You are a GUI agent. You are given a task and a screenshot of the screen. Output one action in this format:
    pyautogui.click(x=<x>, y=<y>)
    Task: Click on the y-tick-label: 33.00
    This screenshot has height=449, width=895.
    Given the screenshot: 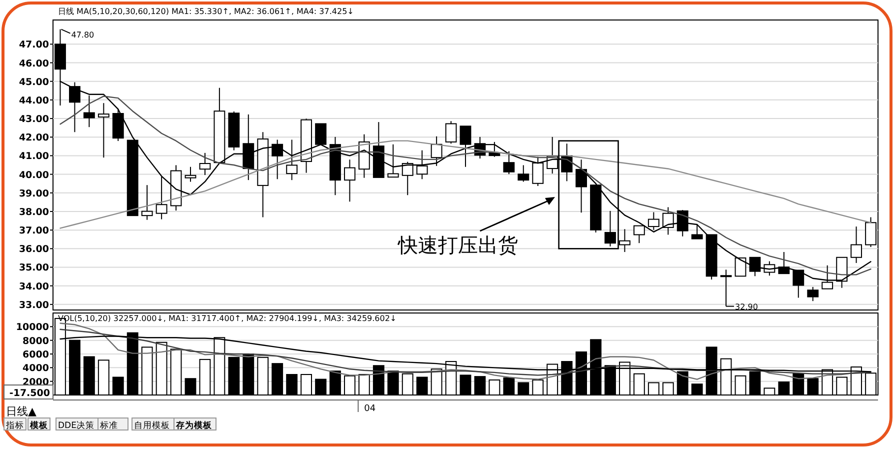 What is the action you would take?
    pyautogui.click(x=34, y=305)
    